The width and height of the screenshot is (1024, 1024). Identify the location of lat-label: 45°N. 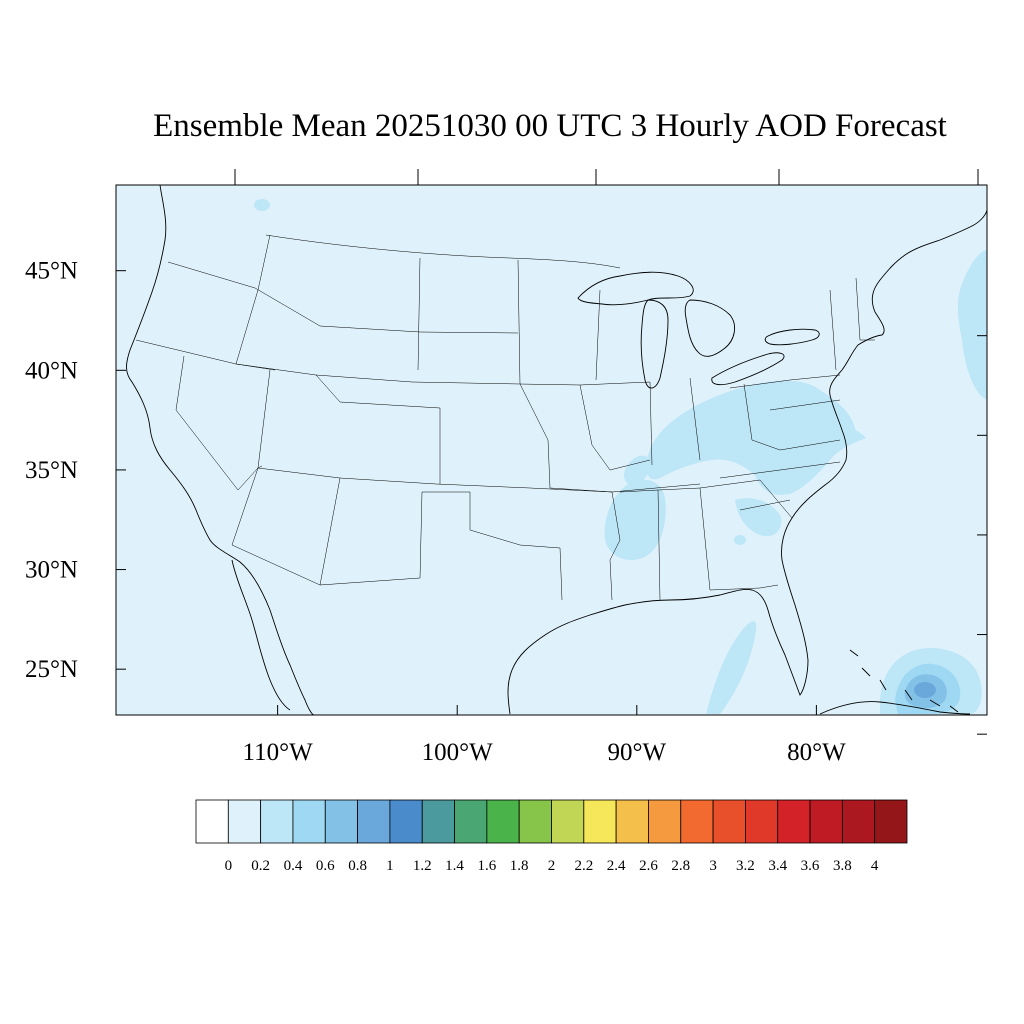
(51, 271).